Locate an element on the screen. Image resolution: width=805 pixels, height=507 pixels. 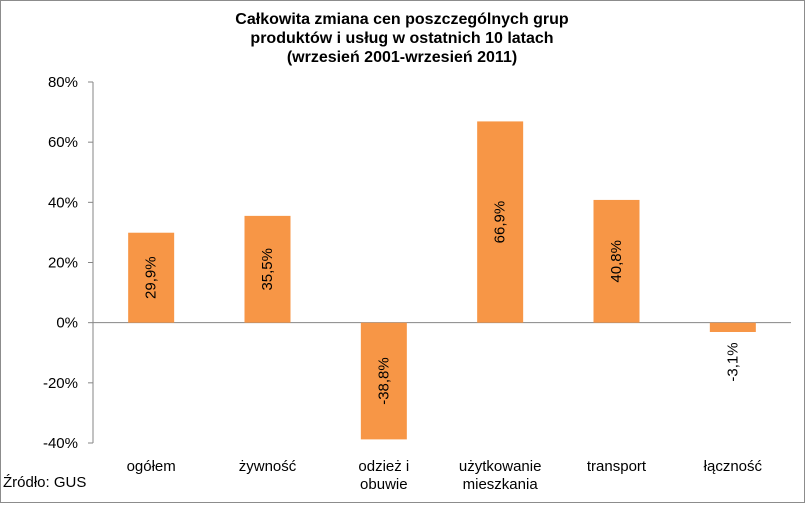
chart-title-line: (wrzesień 2001-wrzesień 2011) is located at coordinates (402, 57).